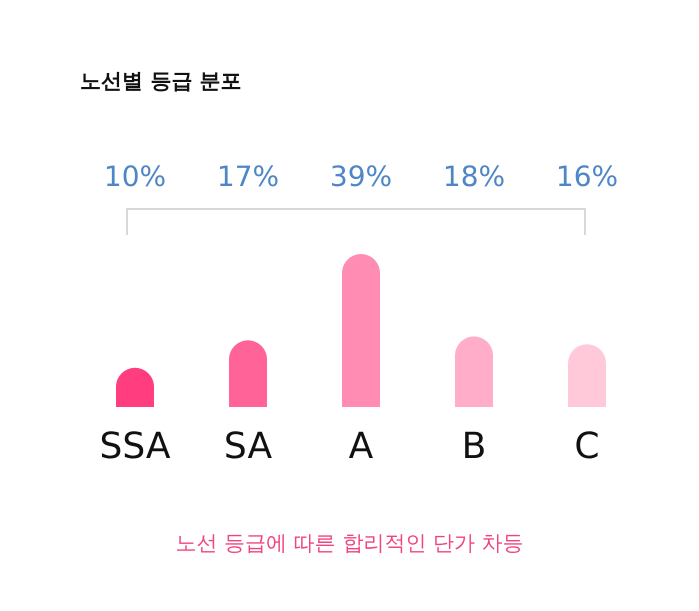 The height and width of the screenshot is (611, 699). What do you see at coordinates (474, 446) in the screenshot?
I see `x-tick-label: B` at bounding box center [474, 446].